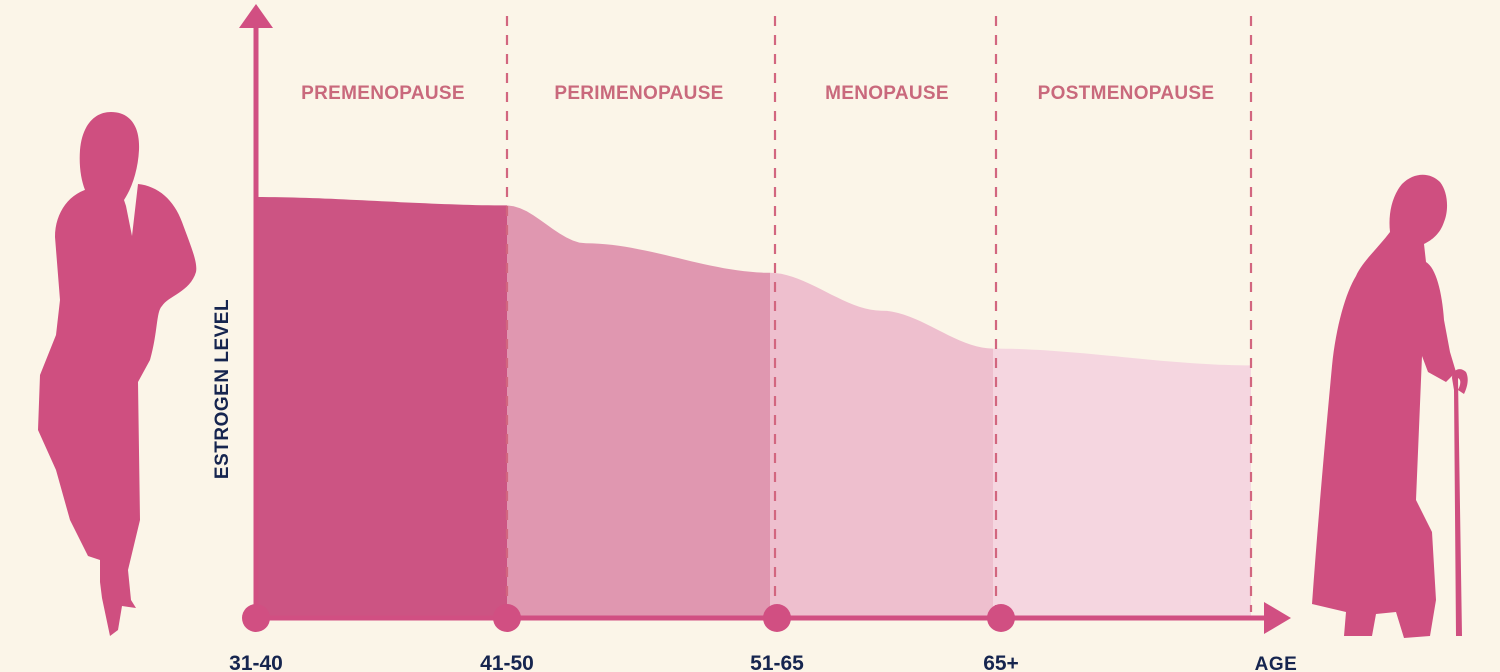 The width and height of the screenshot is (1500, 672). I want to click on phase-label-postmenopause: POSTMENOPAUSE, so click(1126, 93).